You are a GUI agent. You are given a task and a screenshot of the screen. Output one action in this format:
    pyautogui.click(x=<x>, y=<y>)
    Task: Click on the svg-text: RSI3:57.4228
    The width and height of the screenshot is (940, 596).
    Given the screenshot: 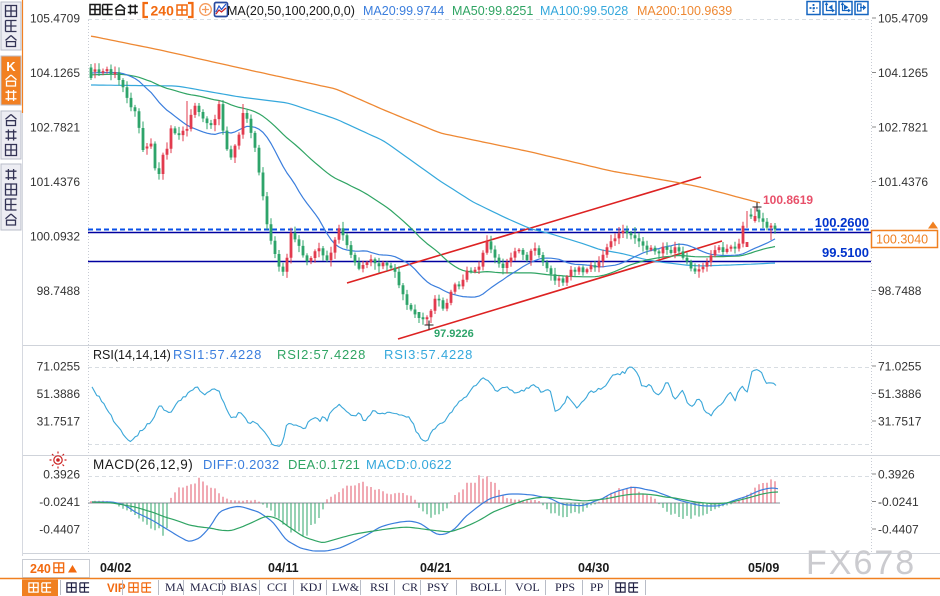 What is the action you would take?
    pyautogui.click(x=428, y=354)
    